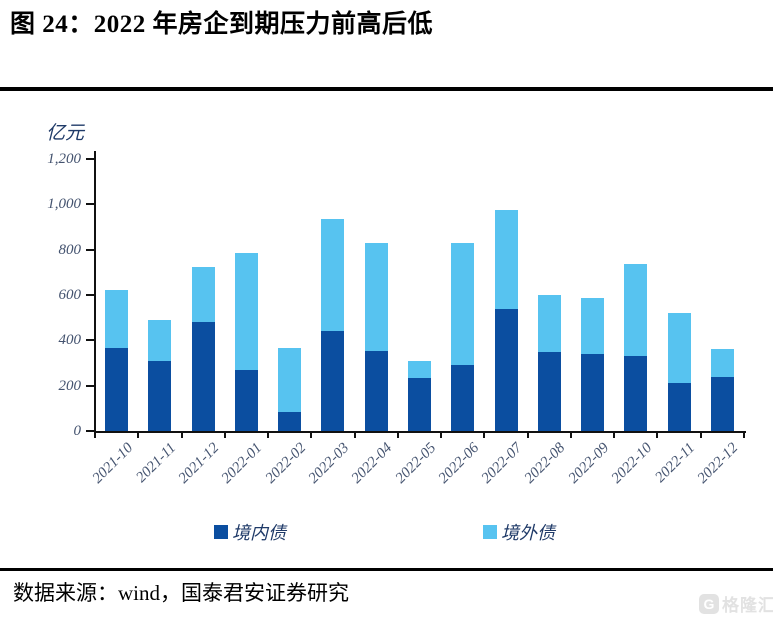  What do you see at coordinates (70, 340) in the screenshot?
I see `y-axis-tick-label: 400` at bounding box center [70, 340].